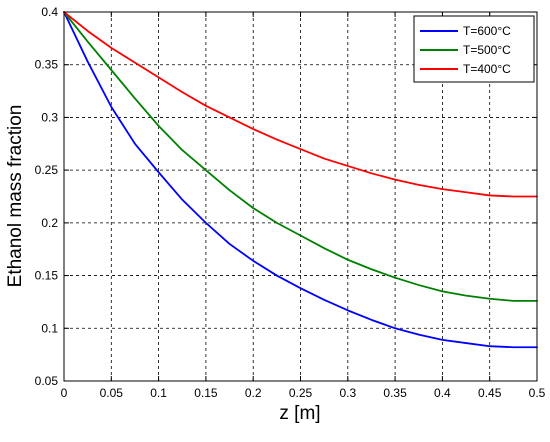 This screenshot has width=550, height=442. I want to click on x-tick-label: 0, so click(64, 393).